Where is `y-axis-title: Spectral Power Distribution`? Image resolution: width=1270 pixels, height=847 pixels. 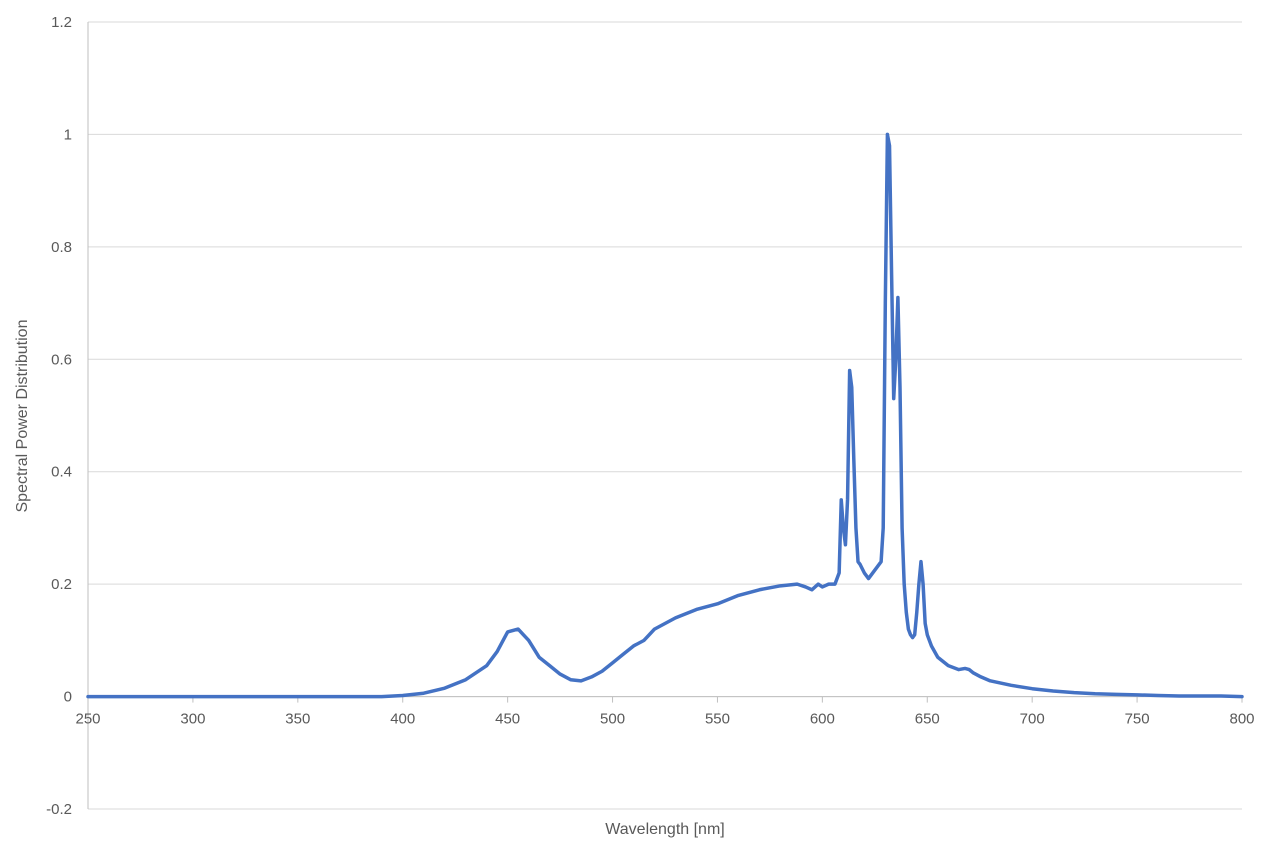
y-axis-title: Spectral Power Distribution is located at coordinates (22, 416).